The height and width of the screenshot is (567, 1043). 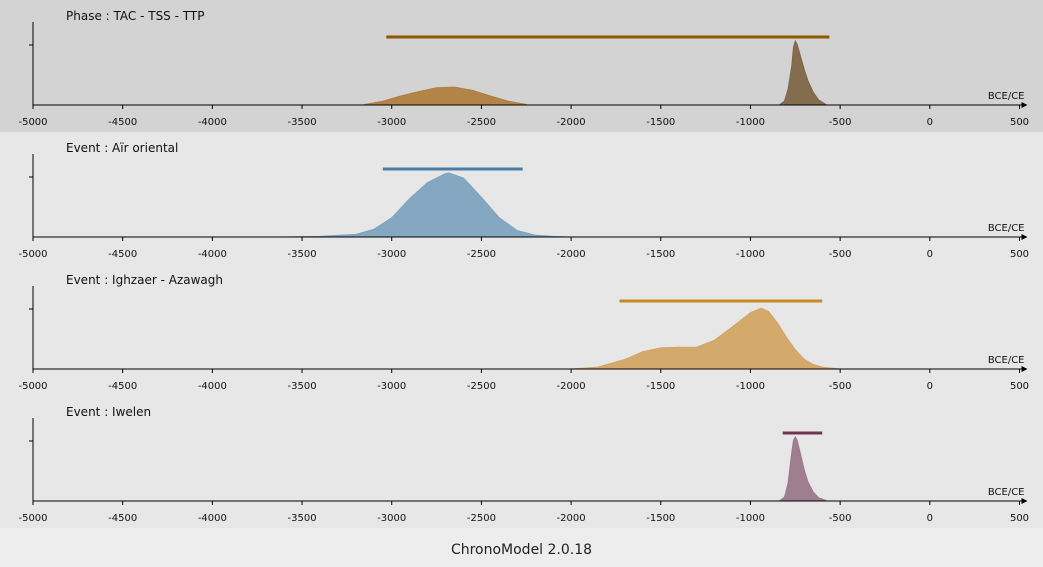 I want to click on status-bar: ChronoModel 2.0.18, so click(x=521, y=548).